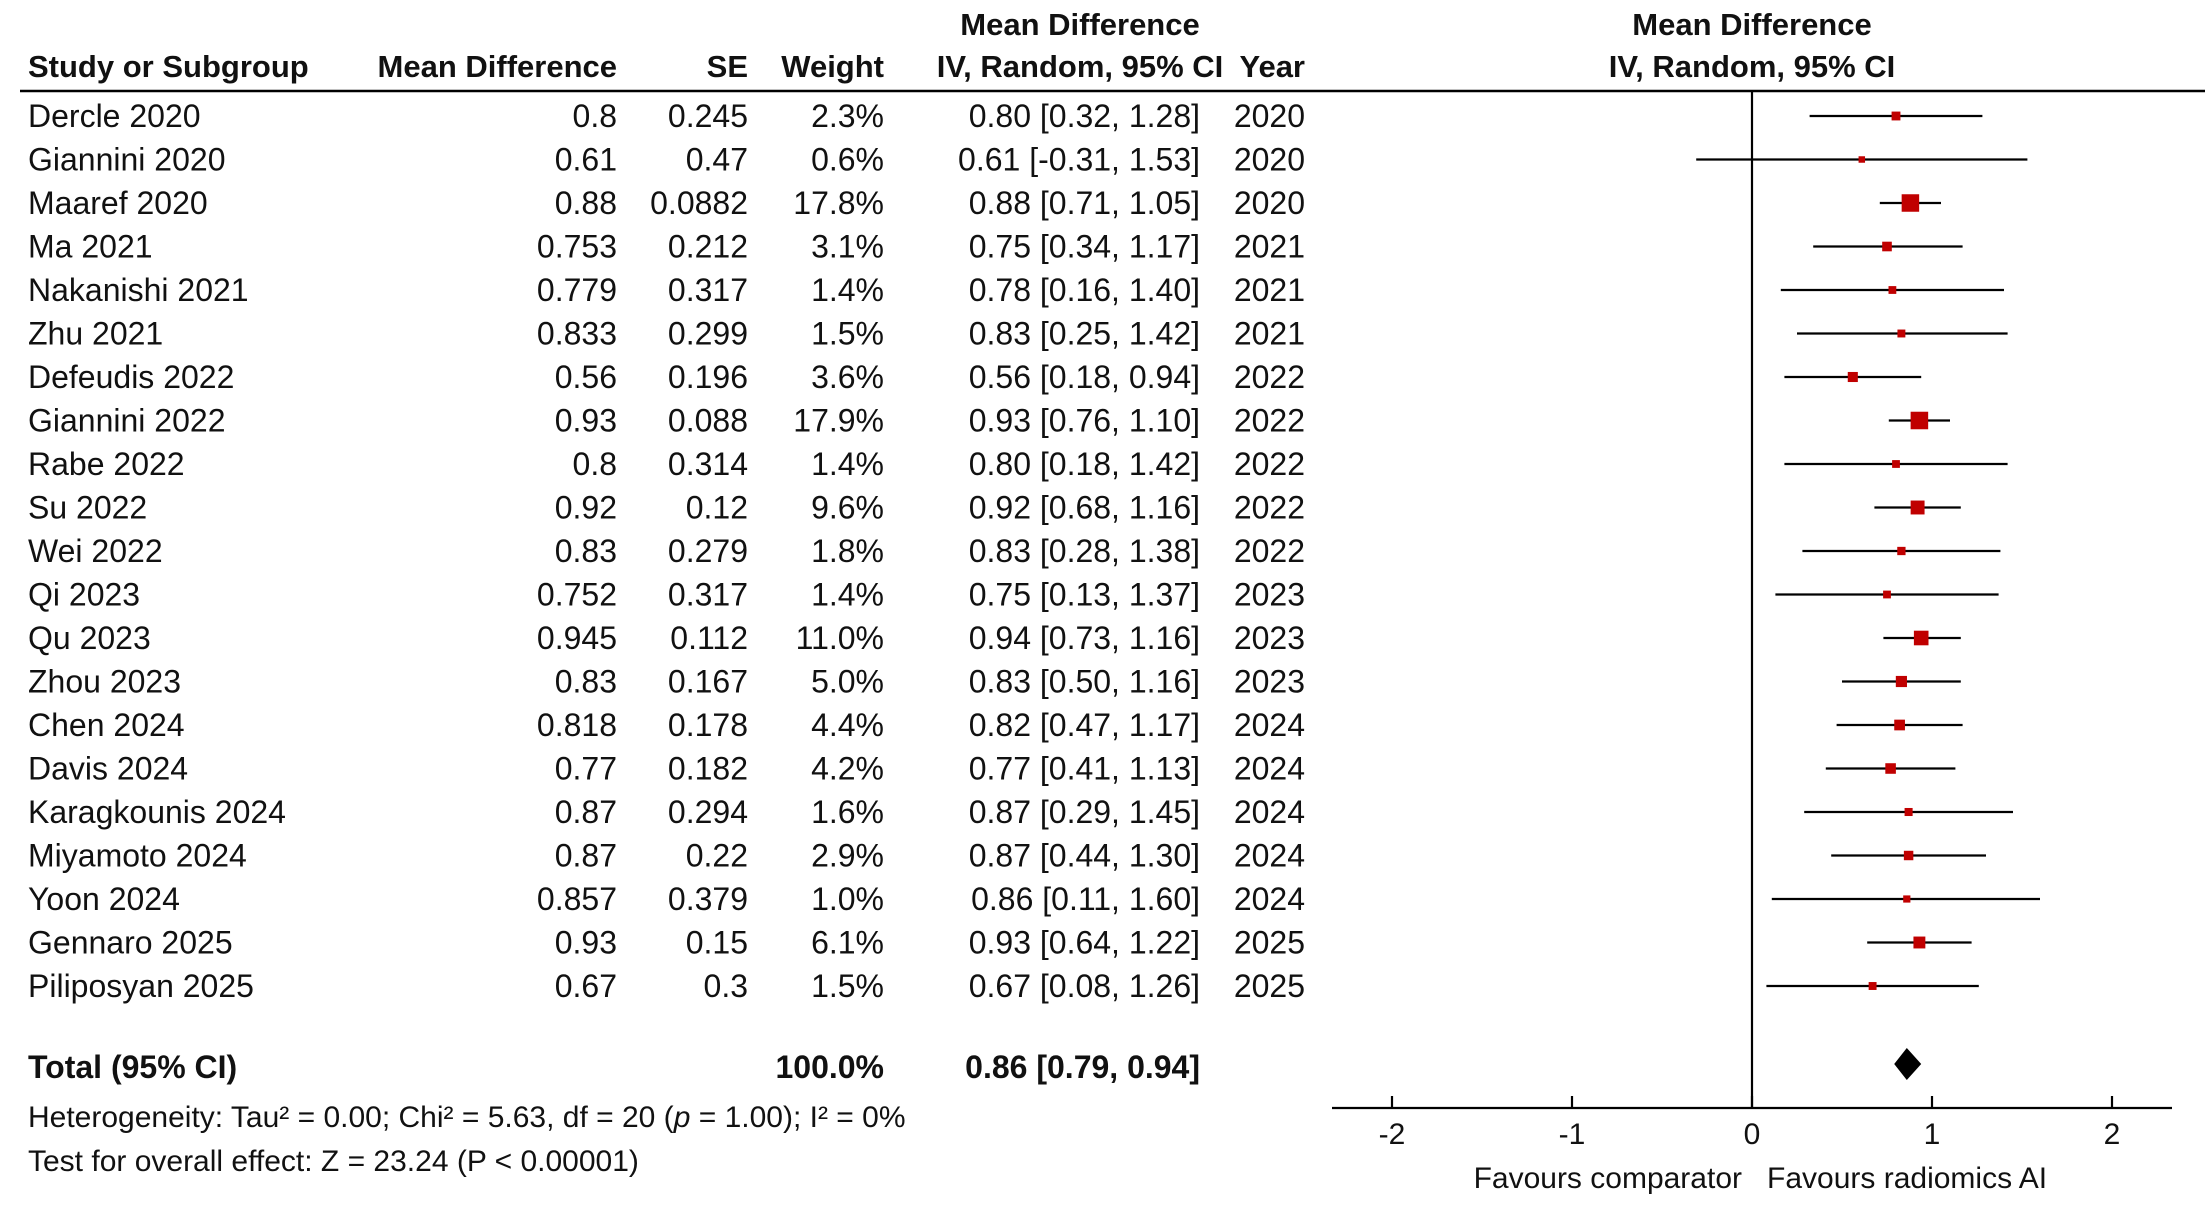 The width and height of the screenshot is (2205, 1216). Describe the element at coordinates (847, 160) in the screenshot. I see `weight-cell: 0.6%` at that location.